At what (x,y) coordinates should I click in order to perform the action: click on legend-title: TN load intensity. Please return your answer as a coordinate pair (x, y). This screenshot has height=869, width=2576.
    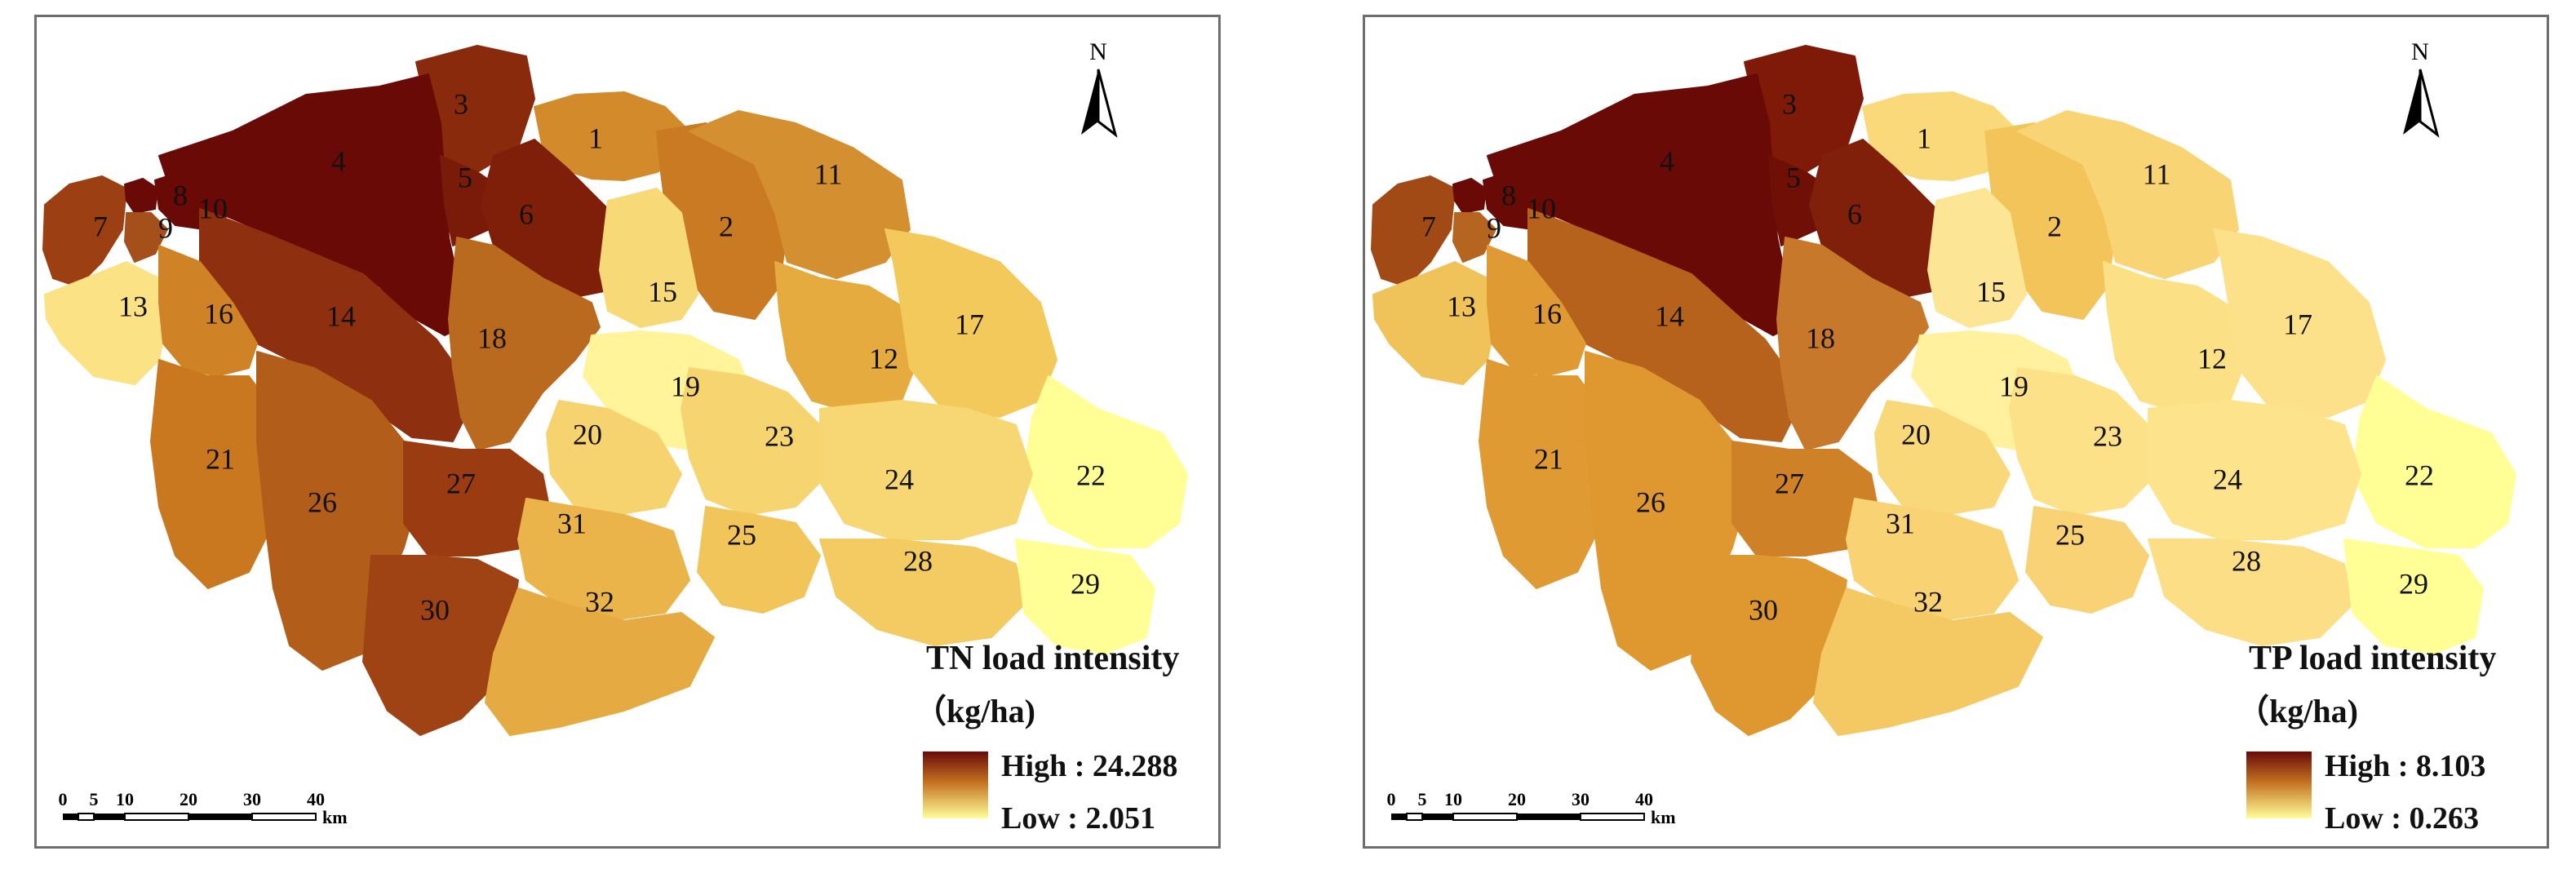
    Looking at the image, I should click on (1053, 658).